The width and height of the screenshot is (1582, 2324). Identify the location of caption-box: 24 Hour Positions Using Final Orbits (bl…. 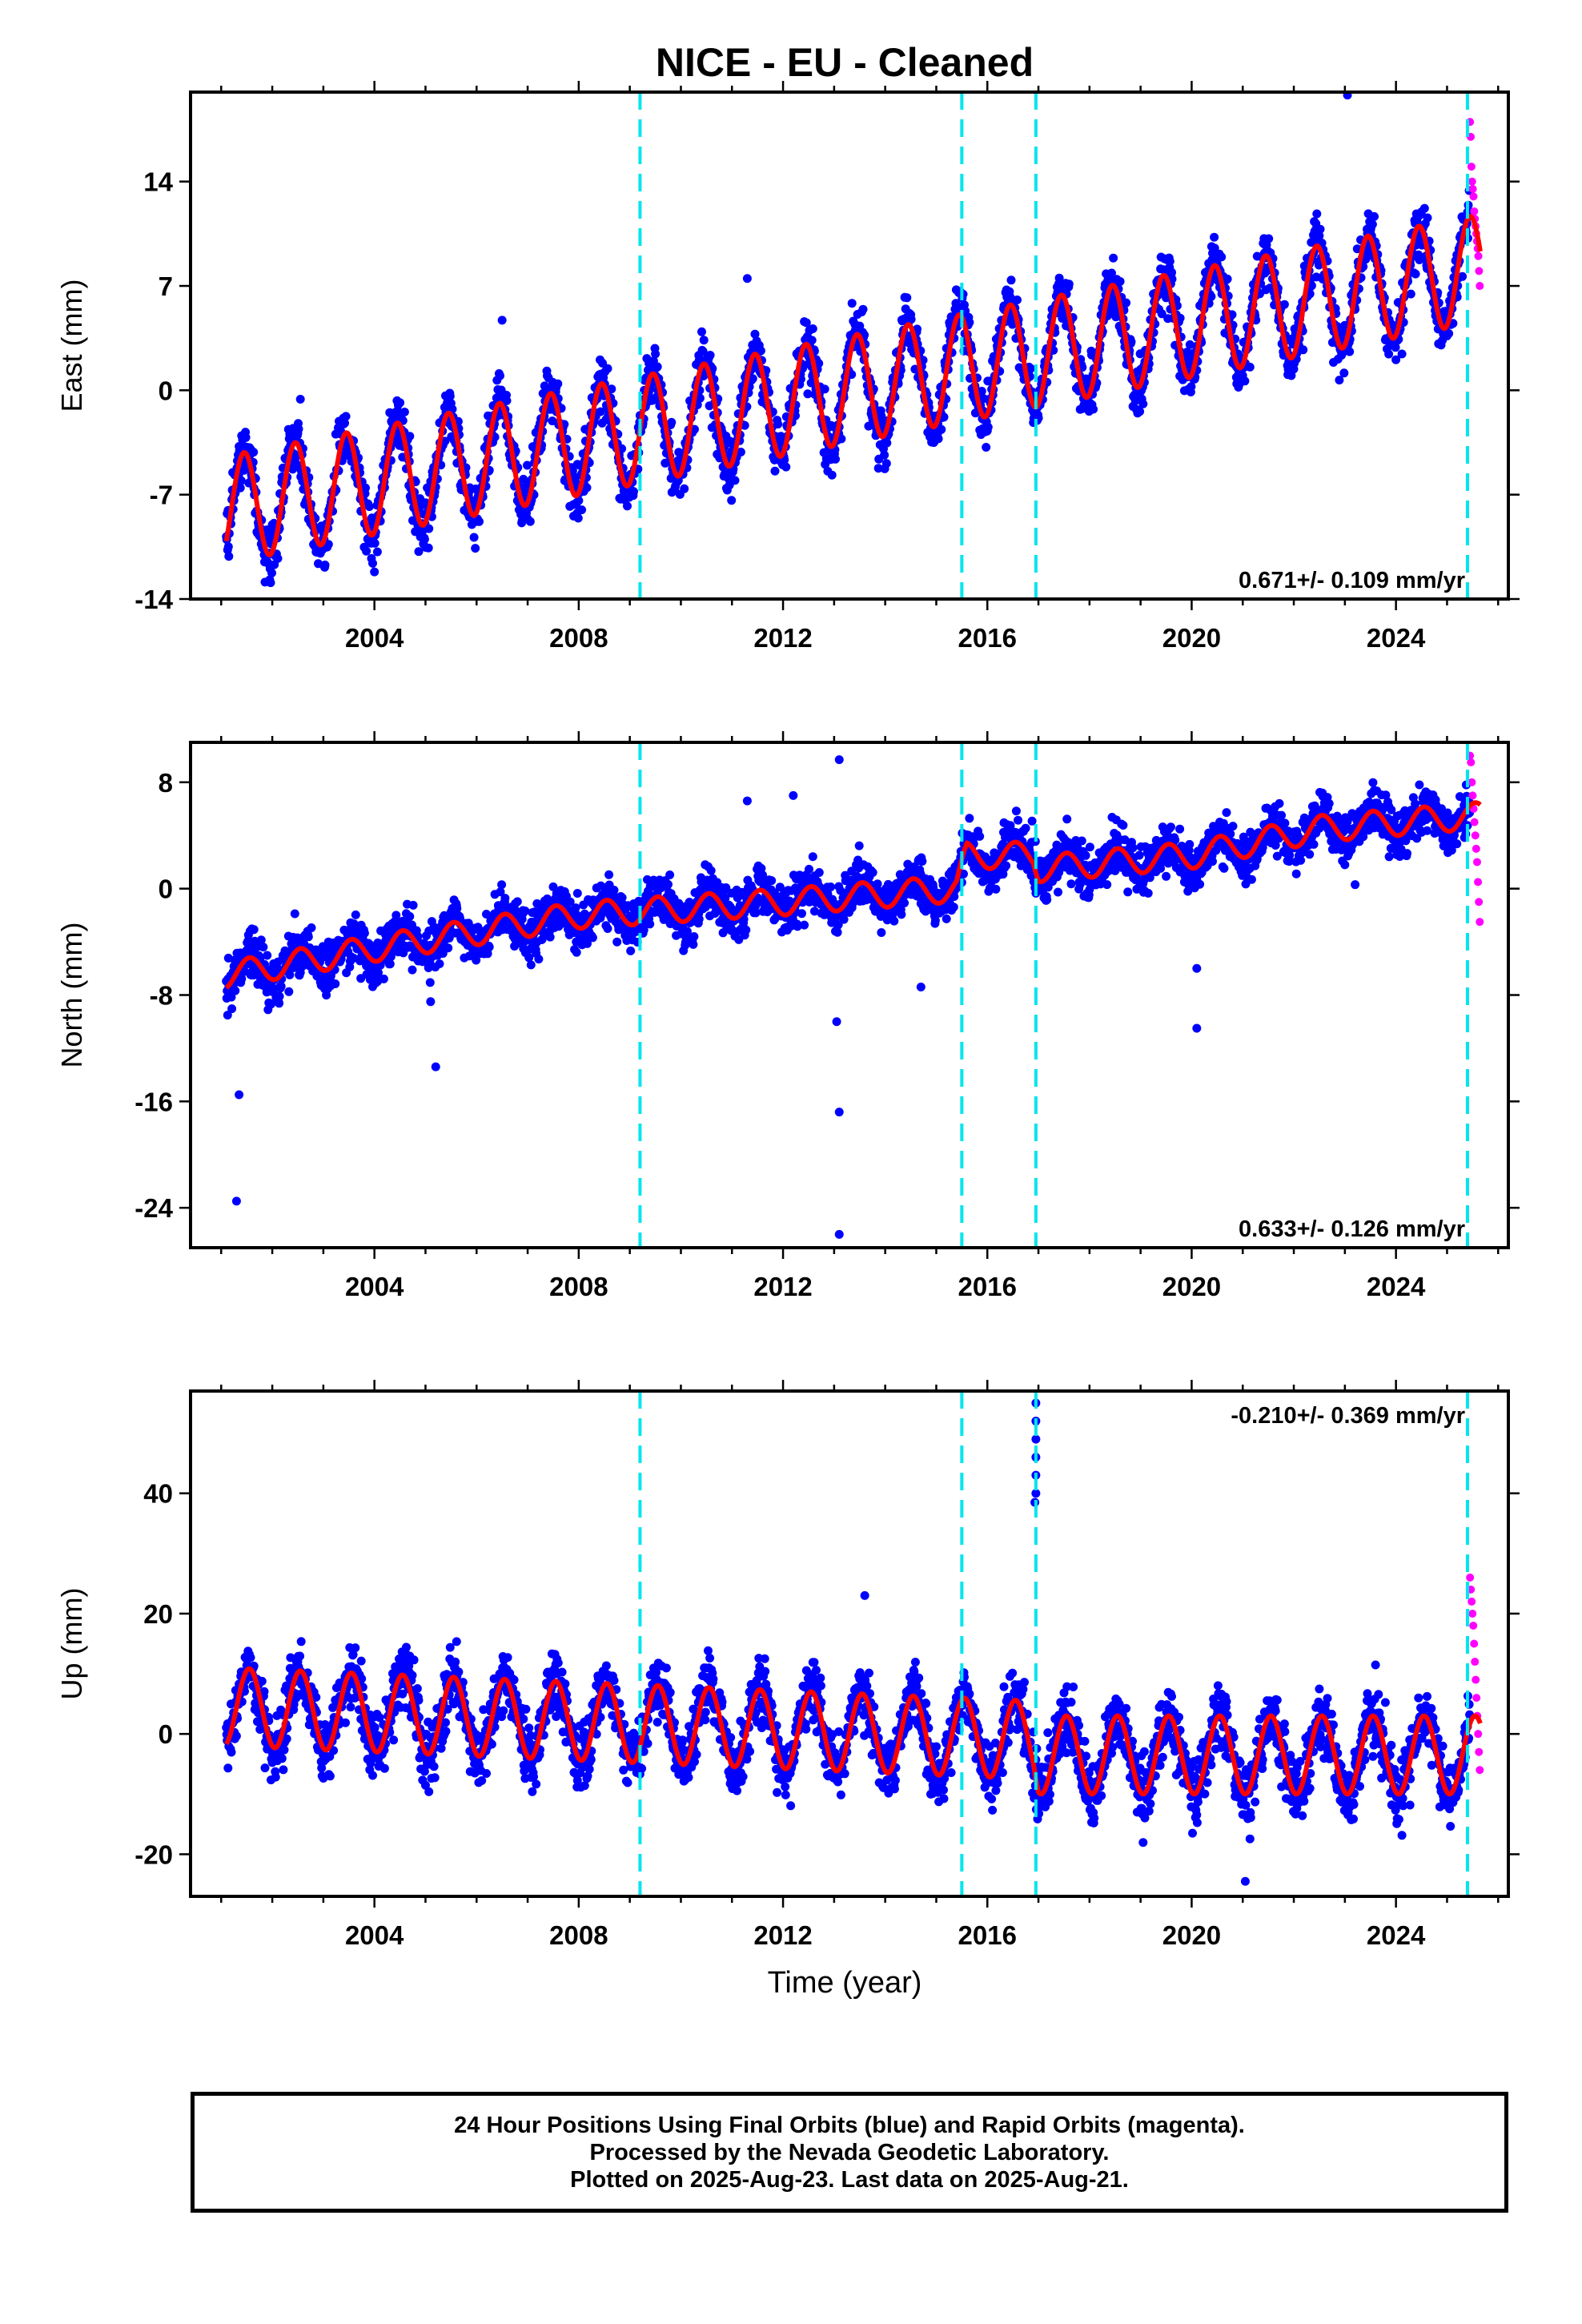
(849, 2152).